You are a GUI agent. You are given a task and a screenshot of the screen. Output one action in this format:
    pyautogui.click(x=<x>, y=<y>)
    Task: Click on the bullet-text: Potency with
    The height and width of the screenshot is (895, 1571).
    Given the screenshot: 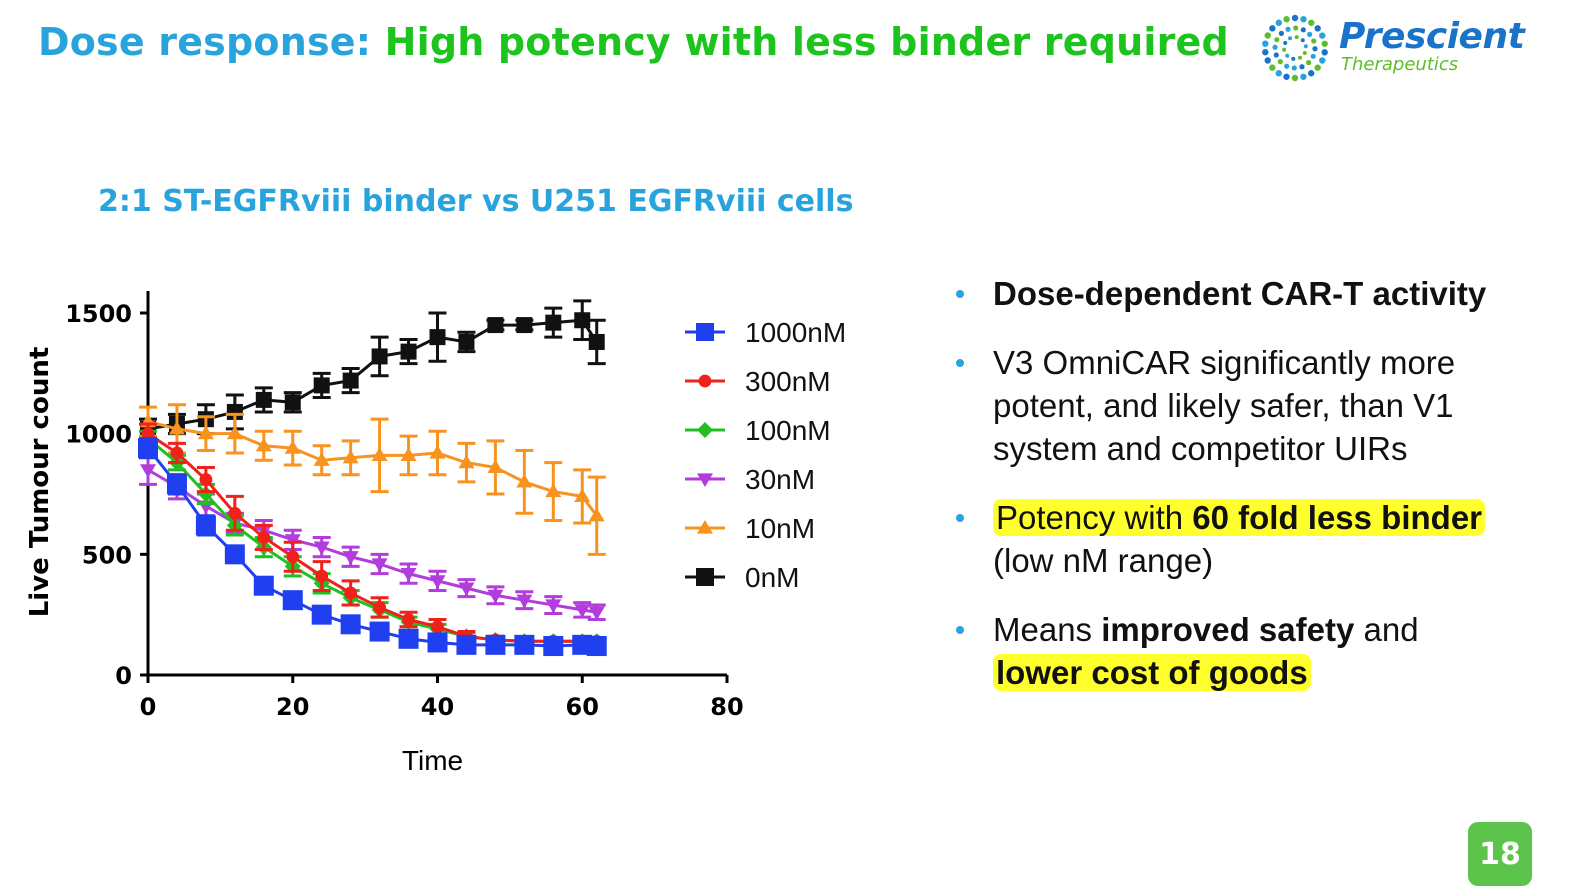 What is the action you would take?
    pyautogui.click(x=1090, y=517)
    